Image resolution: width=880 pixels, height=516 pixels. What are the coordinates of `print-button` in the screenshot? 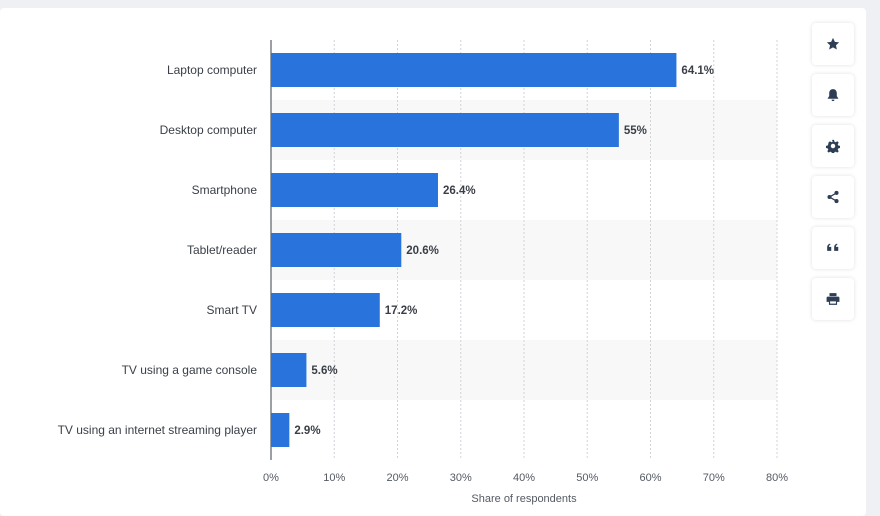 It's located at (833, 299).